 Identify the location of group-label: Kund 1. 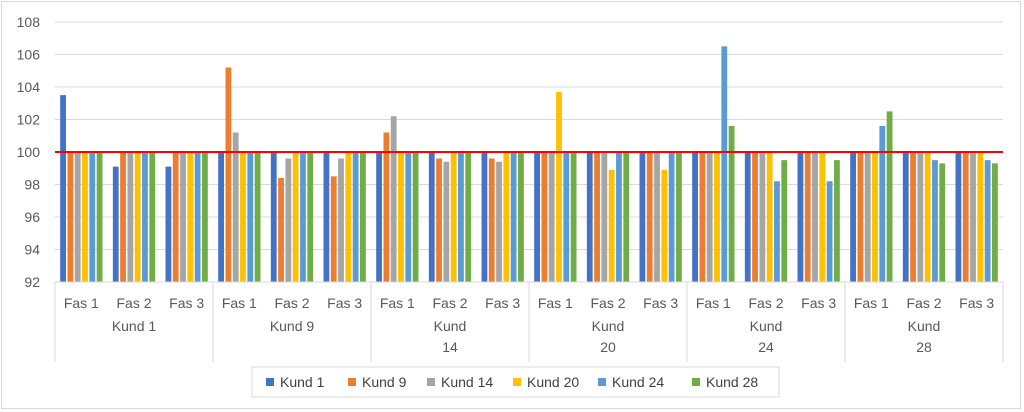
(134, 326).